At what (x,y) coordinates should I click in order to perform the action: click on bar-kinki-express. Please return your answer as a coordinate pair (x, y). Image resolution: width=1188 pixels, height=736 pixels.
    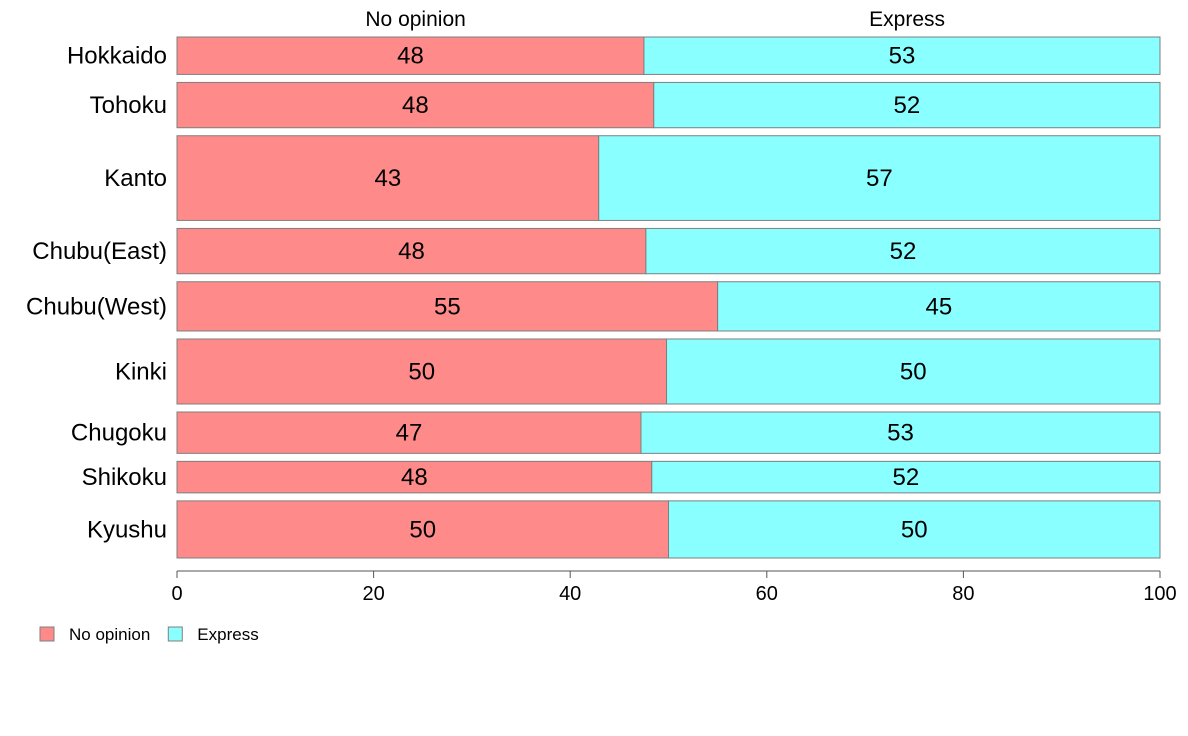
    Looking at the image, I should click on (913, 371).